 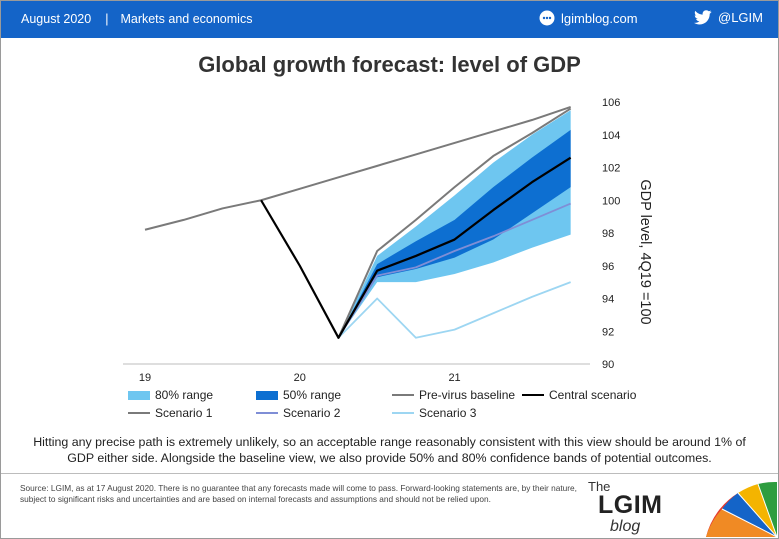 I want to click on line-central, so click(x=416, y=247).